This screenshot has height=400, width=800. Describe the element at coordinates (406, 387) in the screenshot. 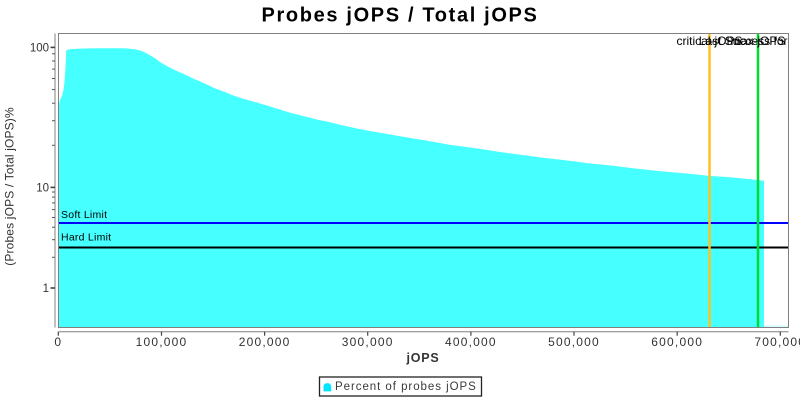

I see `svg-text: Percent of probes jOPS` at that location.